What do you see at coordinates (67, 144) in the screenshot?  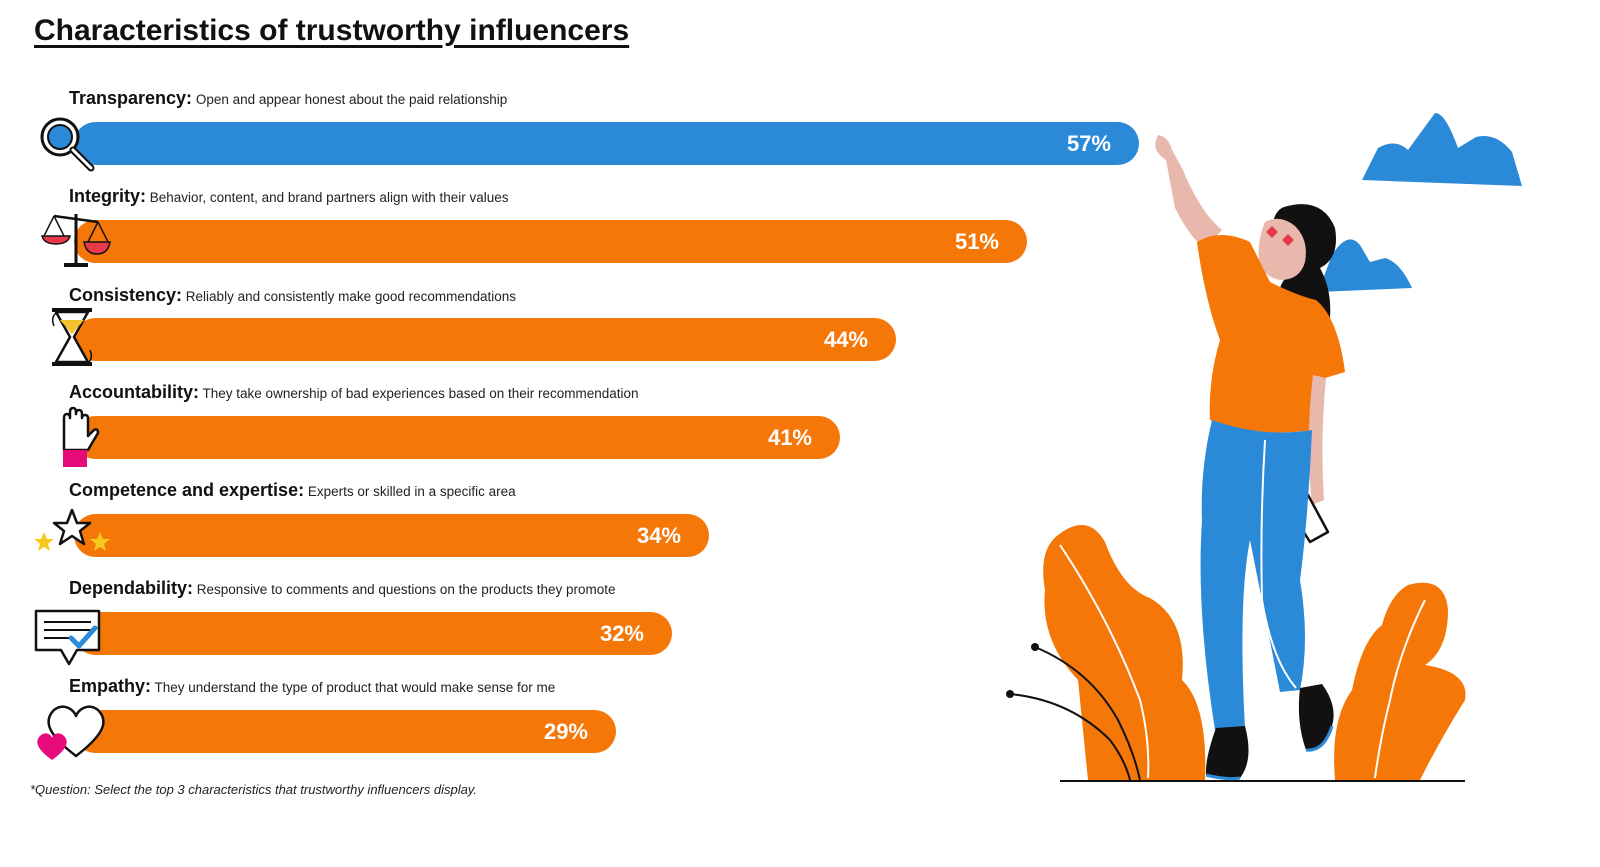 I see `magnifier-icon` at bounding box center [67, 144].